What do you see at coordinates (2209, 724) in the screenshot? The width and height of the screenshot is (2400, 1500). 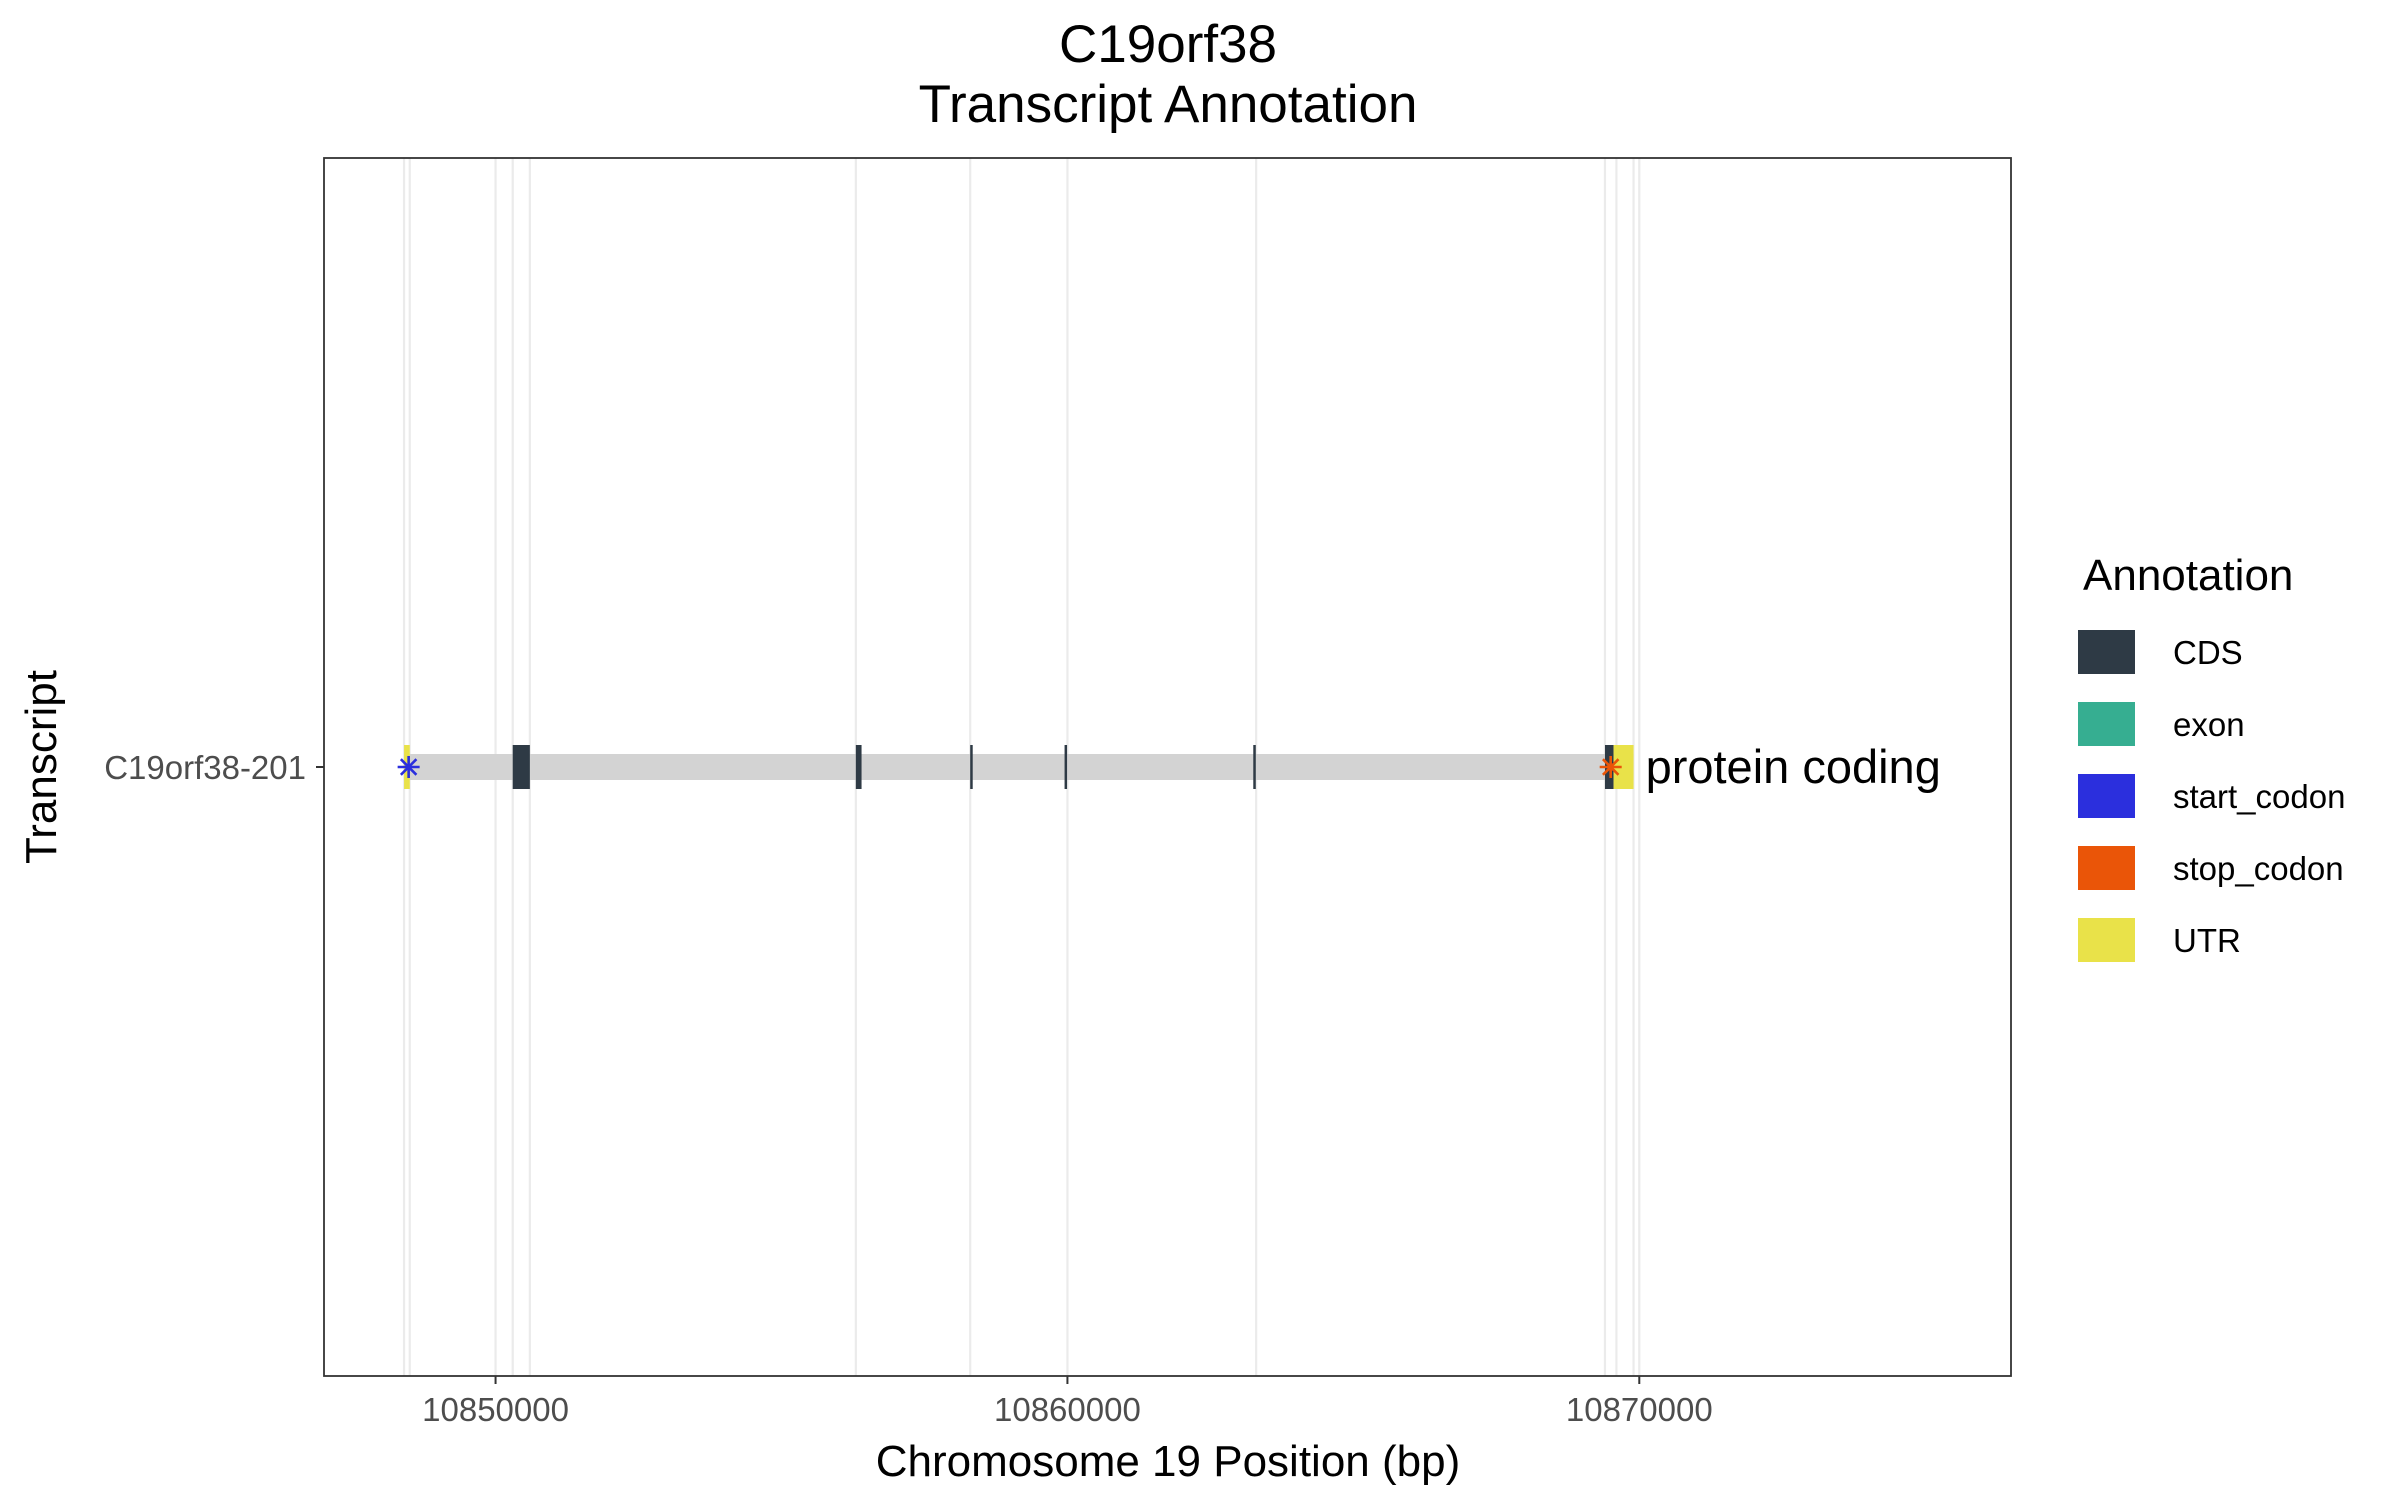 I see `legend-label: exon` at bounding box center [2209, 724].